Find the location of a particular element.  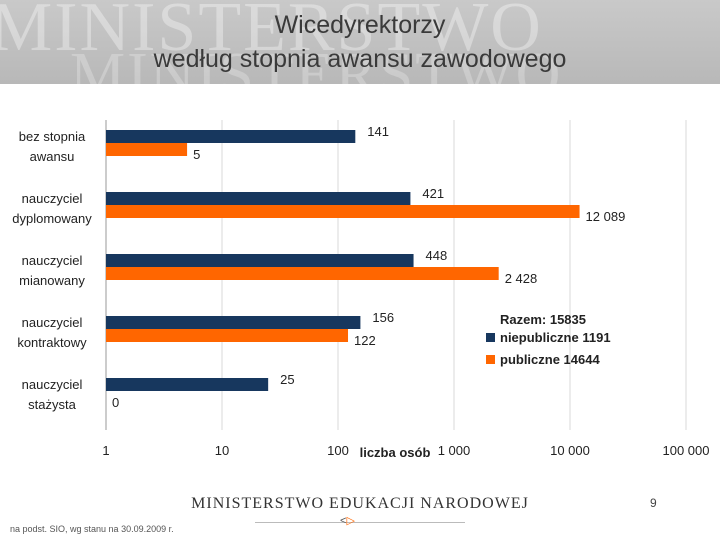

data-label: 0 is located at coordinates (115, 402).